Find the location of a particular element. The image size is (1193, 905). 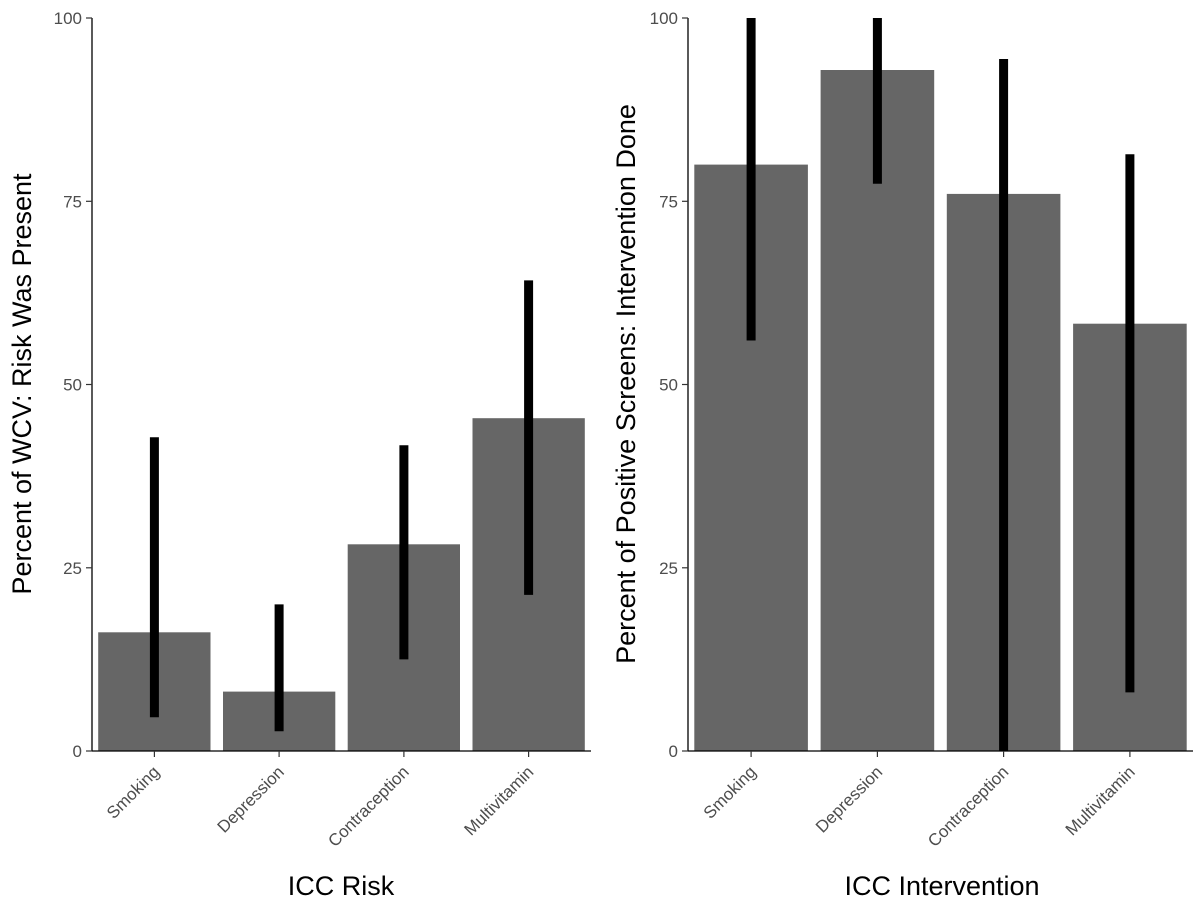

left-y-ticks: 0 25 50 75 100 is located at coordinates (73, 385).